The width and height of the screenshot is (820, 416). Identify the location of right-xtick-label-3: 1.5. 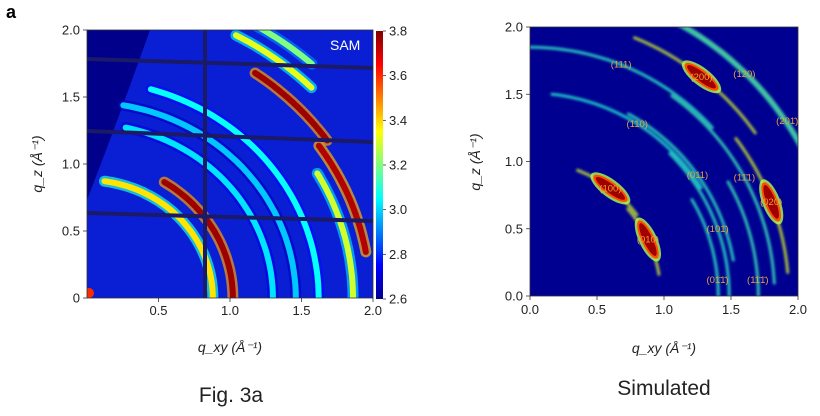
(731, 309).